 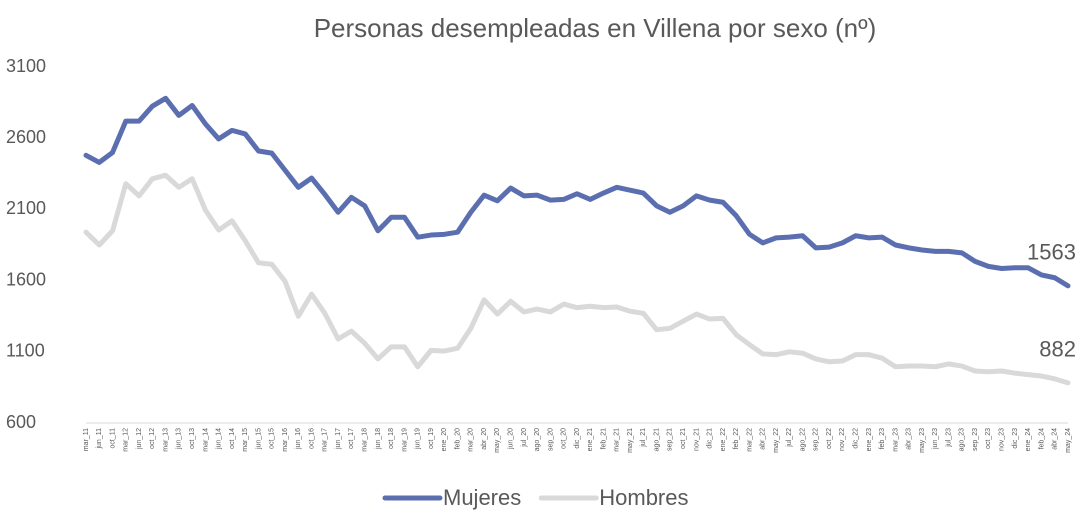 What do you see at coordinates (630, 440) in the screenshot?
I see `x-tick-label: may_21` at bounding box center [630, 440].